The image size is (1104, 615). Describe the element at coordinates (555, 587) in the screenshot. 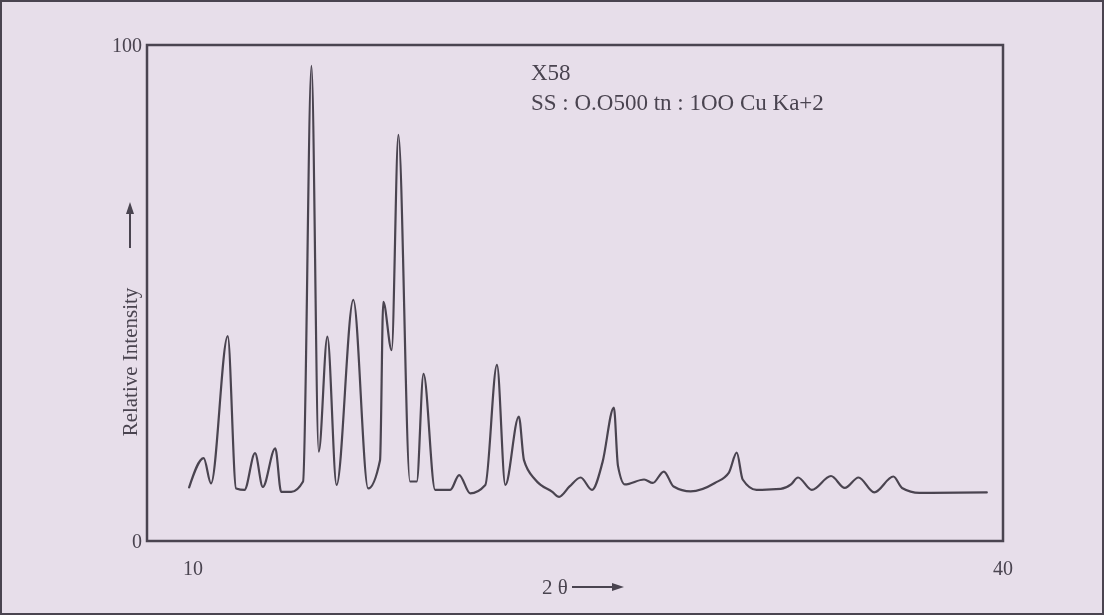

I see `x-axis-title: 2 θ` at that location.